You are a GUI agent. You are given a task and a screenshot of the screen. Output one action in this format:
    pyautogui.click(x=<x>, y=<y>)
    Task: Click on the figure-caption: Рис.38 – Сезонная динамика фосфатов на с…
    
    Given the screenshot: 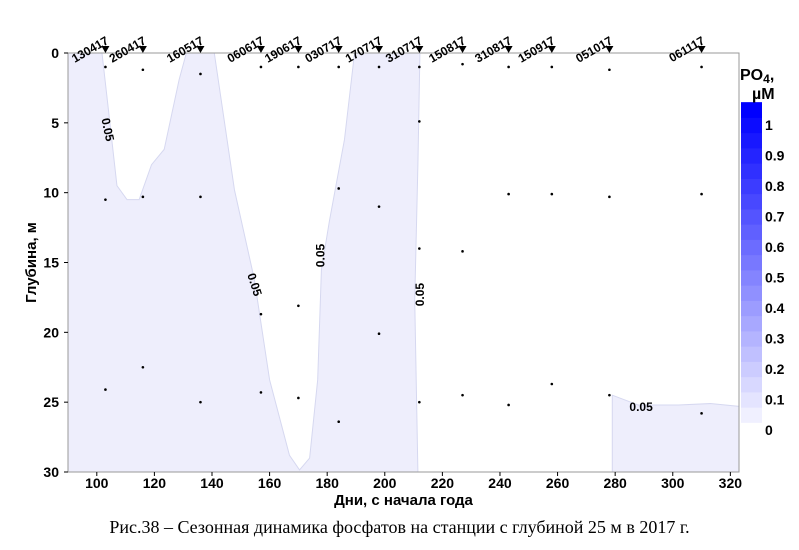 What is the action you would take?
    pyautogui.click(x=399, y=527)
    